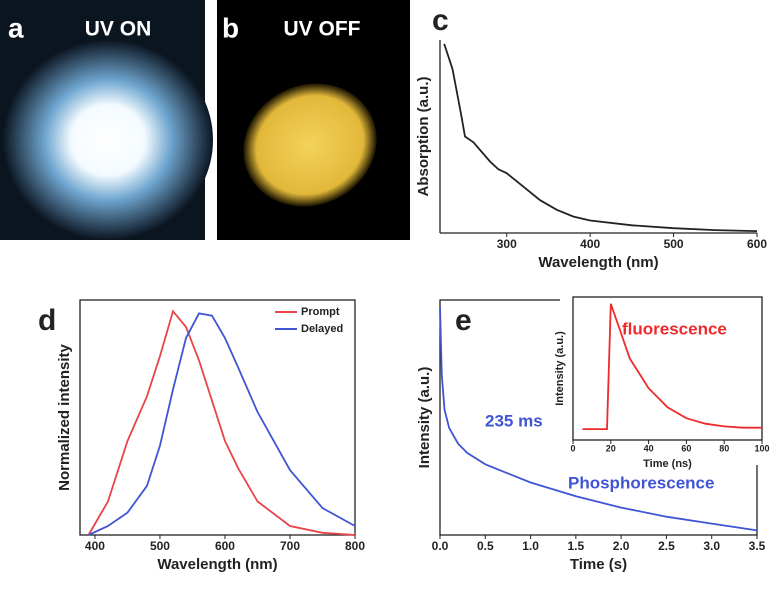 The height and width of the screenshot is (593, 774). I want to click on x-tick-label: 100, so click(761, 448).